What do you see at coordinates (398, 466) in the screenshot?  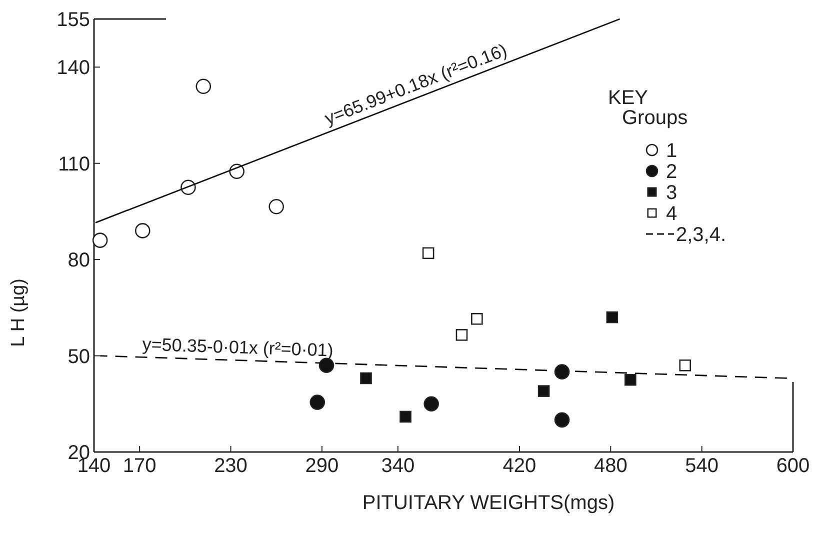 I see `x-tick-label: 340` at bounding box center [398, 466].